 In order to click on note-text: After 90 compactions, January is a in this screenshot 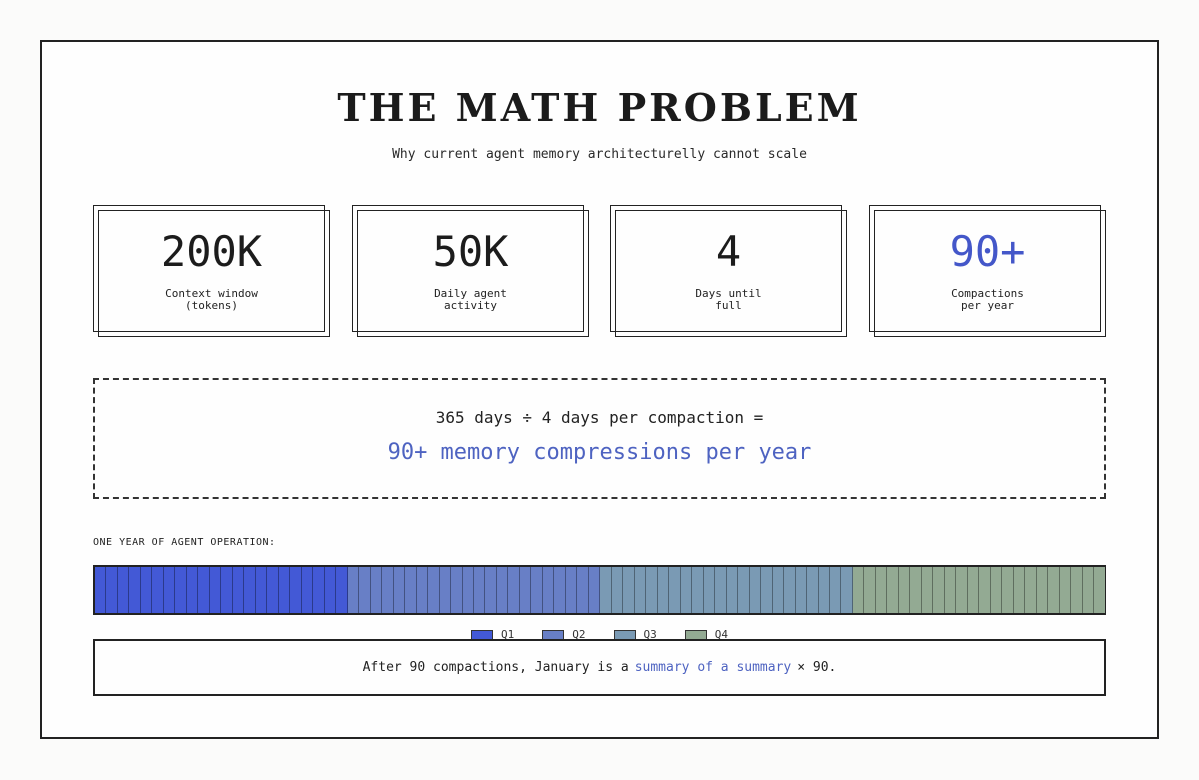, I will do `click(495, 667)`.